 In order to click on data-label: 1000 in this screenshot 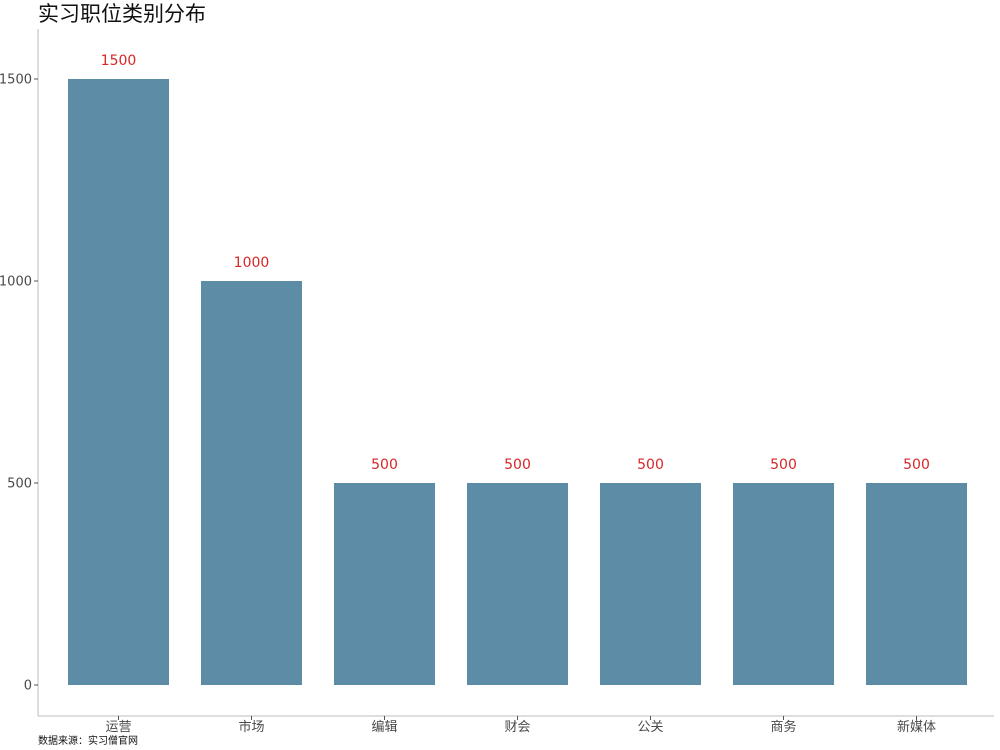, I will do `click(252, 263)`.